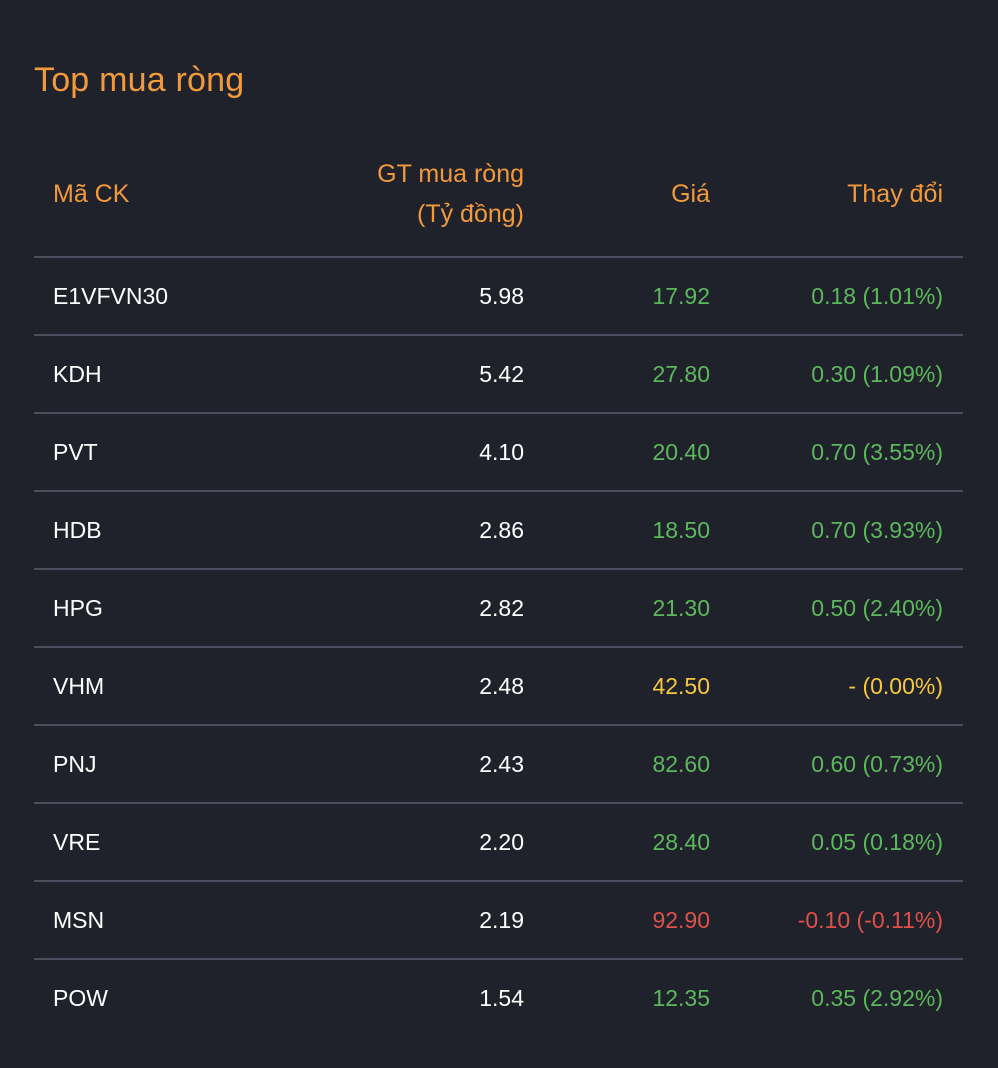  Describe the element at coordinates (681, 920) in the screenshot. I see `price: 92.90` at that location.